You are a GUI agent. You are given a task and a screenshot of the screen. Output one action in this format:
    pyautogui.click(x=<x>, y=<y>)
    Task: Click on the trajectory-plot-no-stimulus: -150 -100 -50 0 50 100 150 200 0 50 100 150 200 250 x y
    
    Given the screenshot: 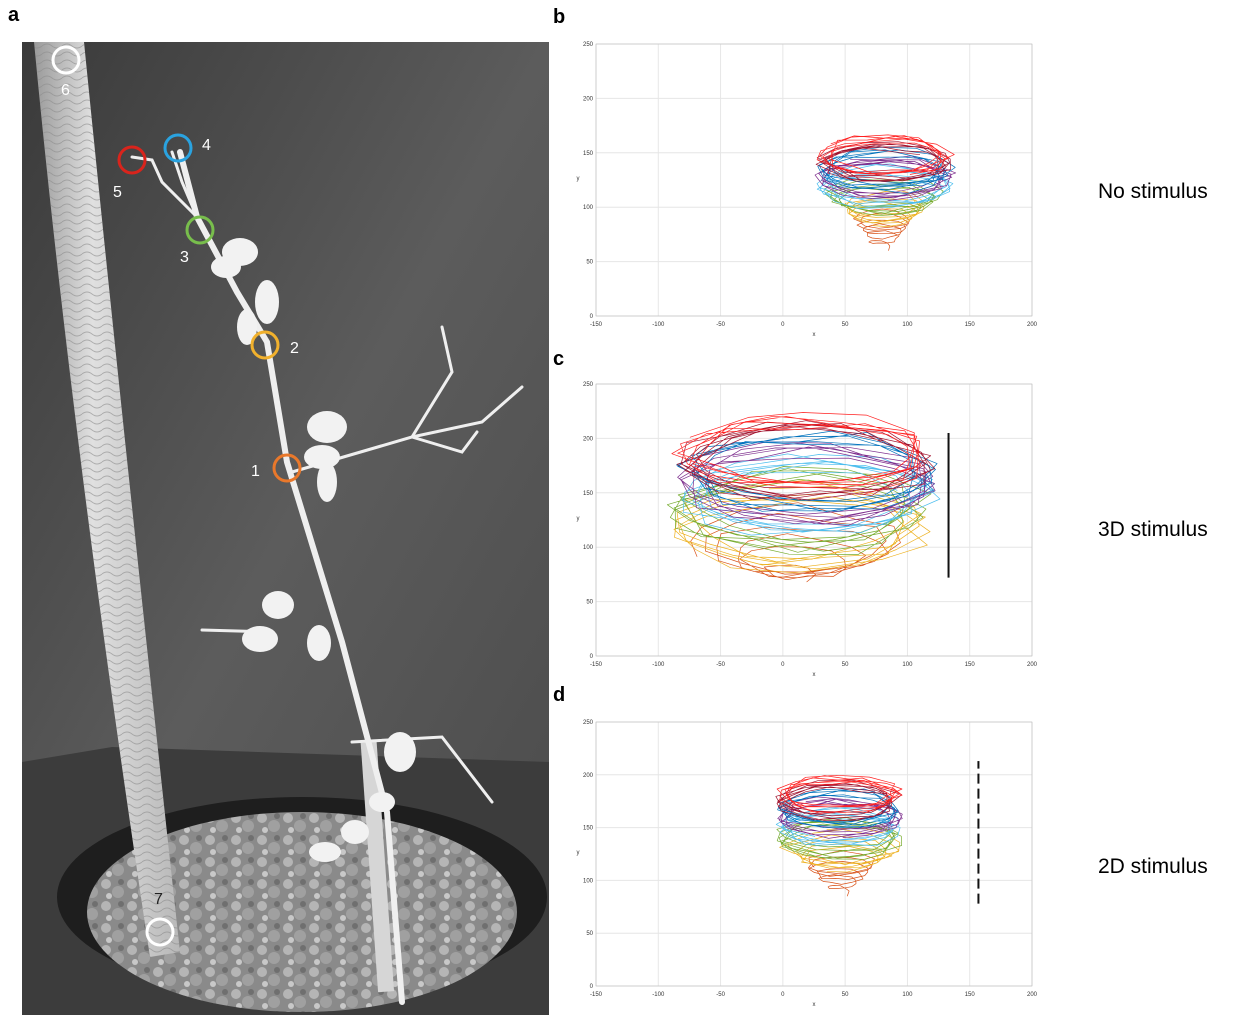 What is the action you would take?
    pyautogui.click(x=807, y=190)
    